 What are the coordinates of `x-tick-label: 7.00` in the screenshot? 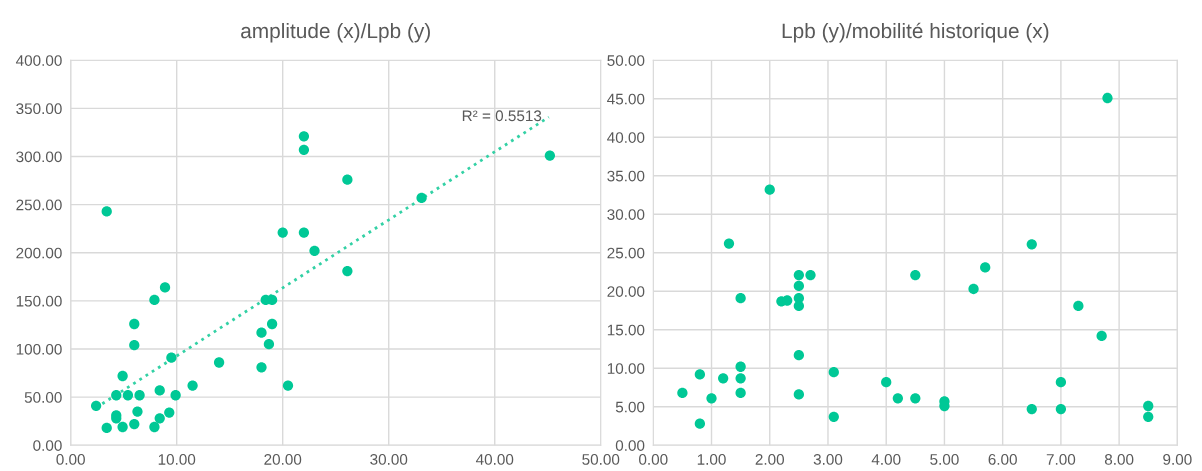 It's located at (1061, 459).